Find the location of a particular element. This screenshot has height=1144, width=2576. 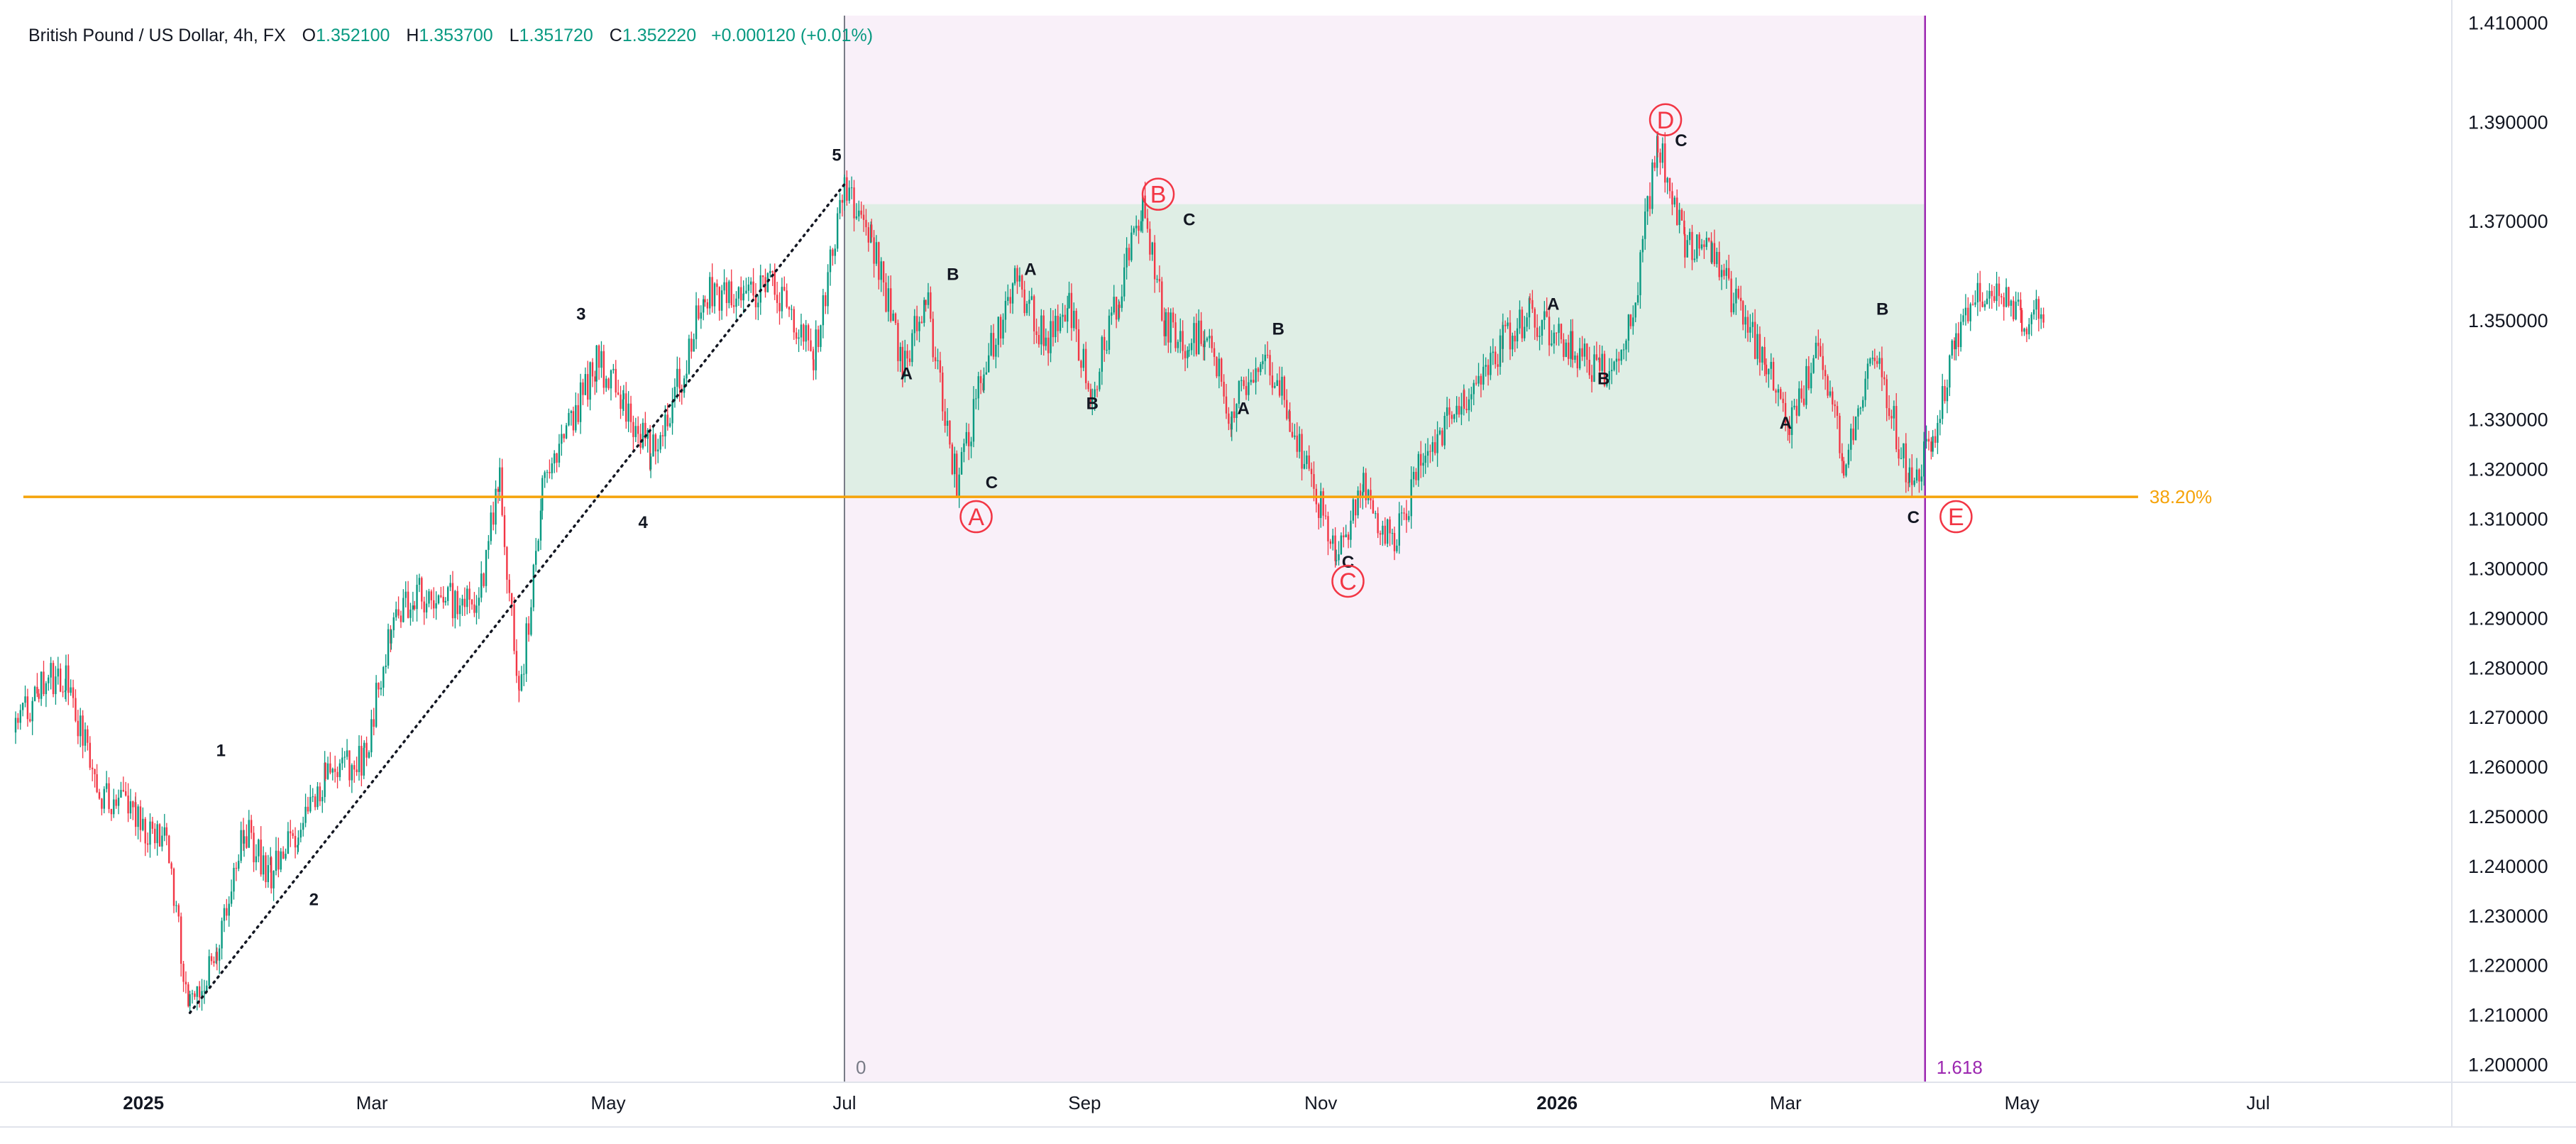

wave-label-a: A is located at coordinates (1243, 408).